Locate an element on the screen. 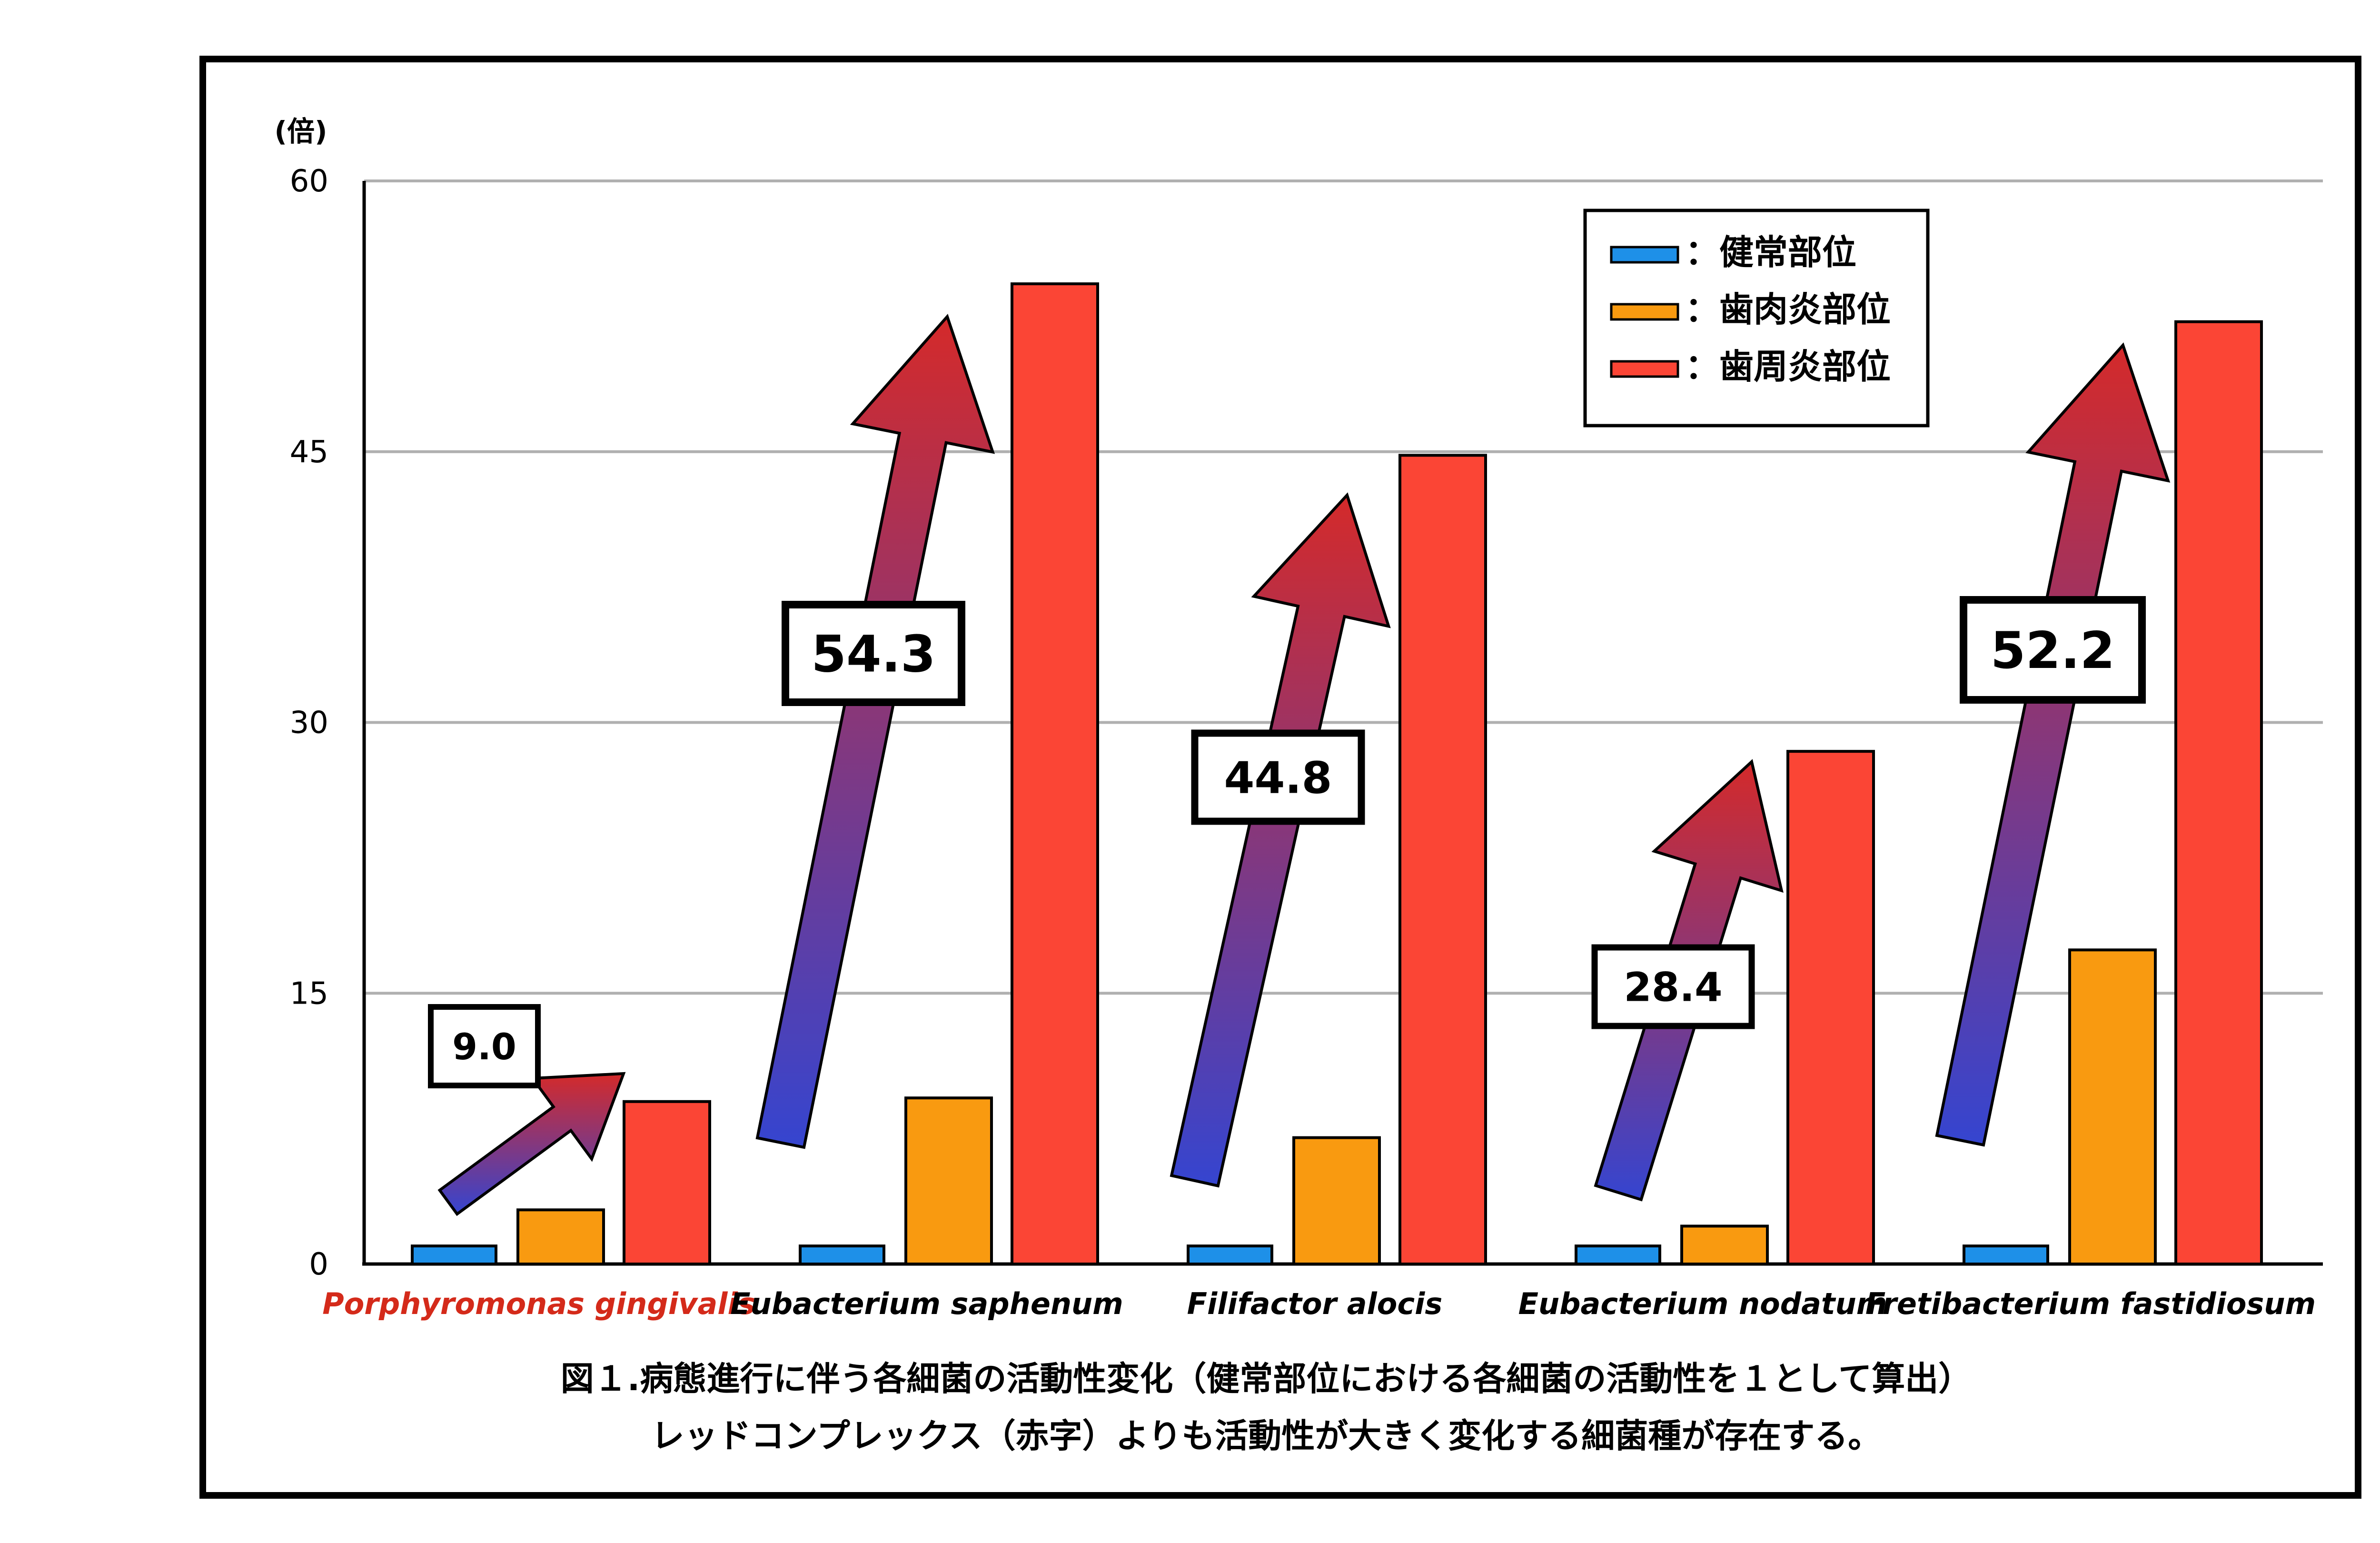  legend-label: ：歯肉炎部位 is located at coordinates (1788, 309).